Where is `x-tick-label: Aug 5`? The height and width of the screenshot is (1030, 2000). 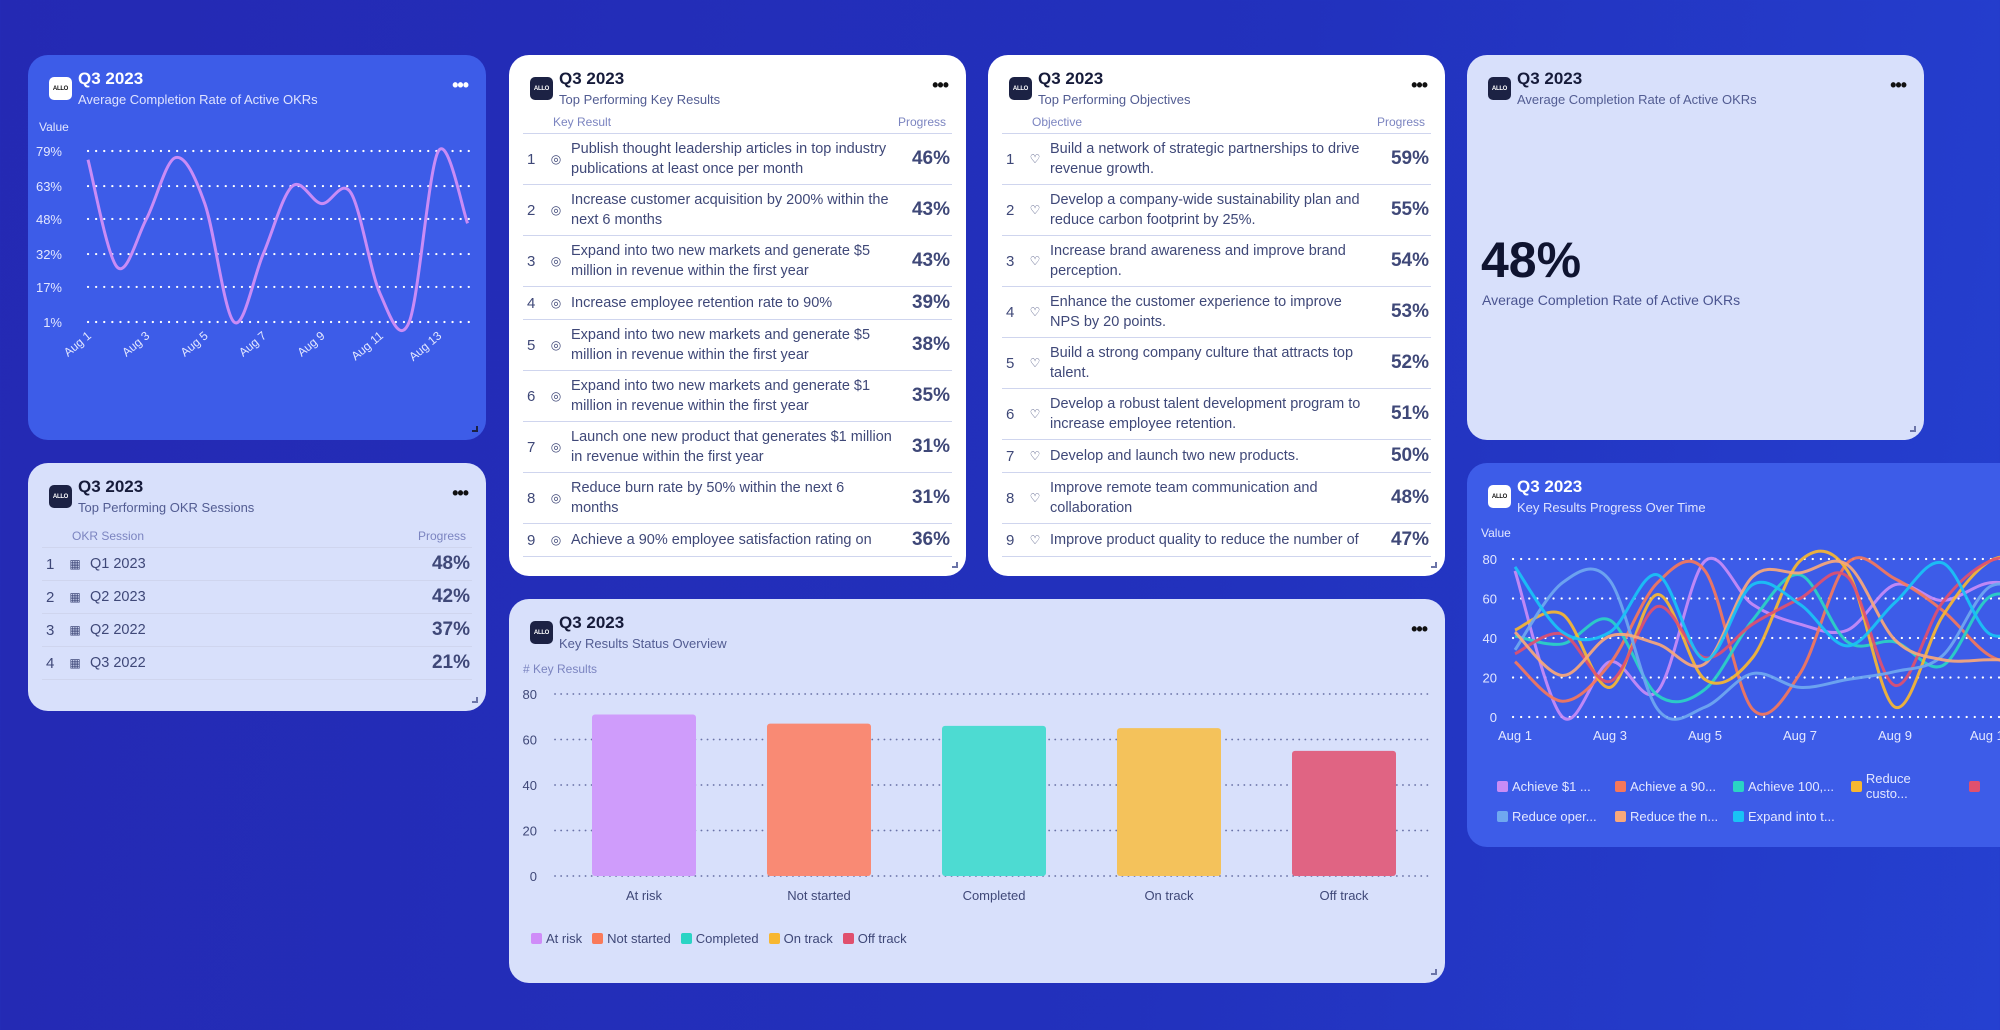 x-tick-label: Aug 5 is located at coordinates (194, 343).